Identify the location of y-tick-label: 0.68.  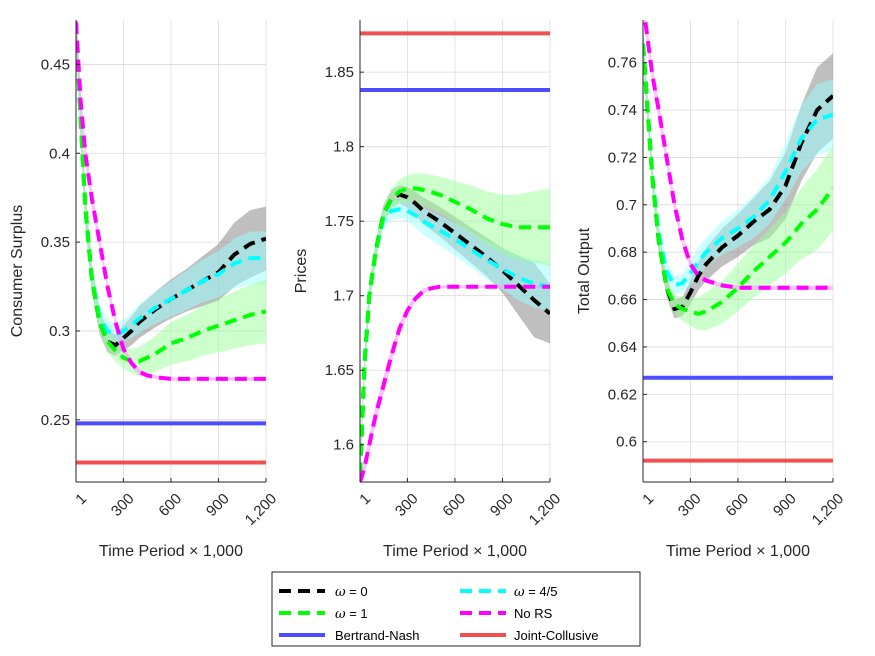
(622, 252).